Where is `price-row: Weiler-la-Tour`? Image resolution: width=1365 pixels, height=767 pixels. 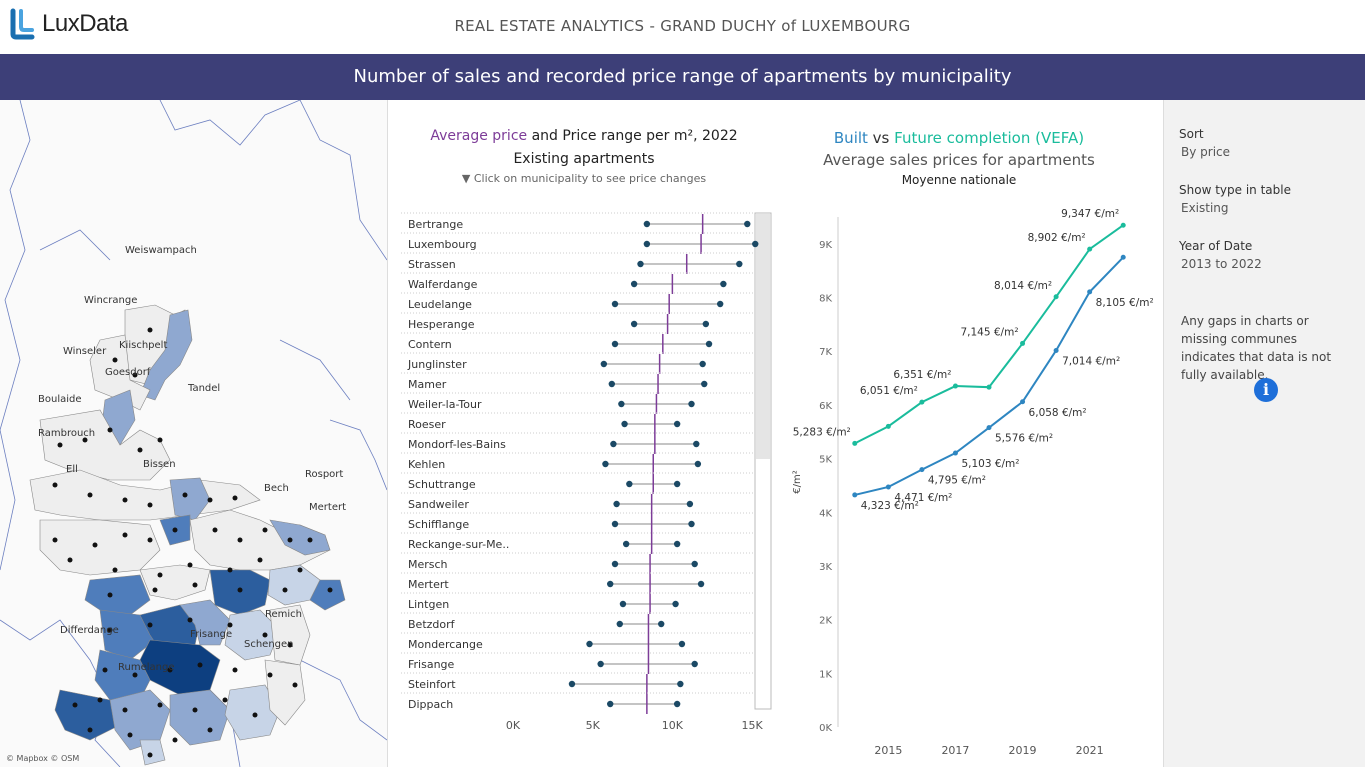
price-row: Weiler-la-Tour is located at coordinates (577, 403).